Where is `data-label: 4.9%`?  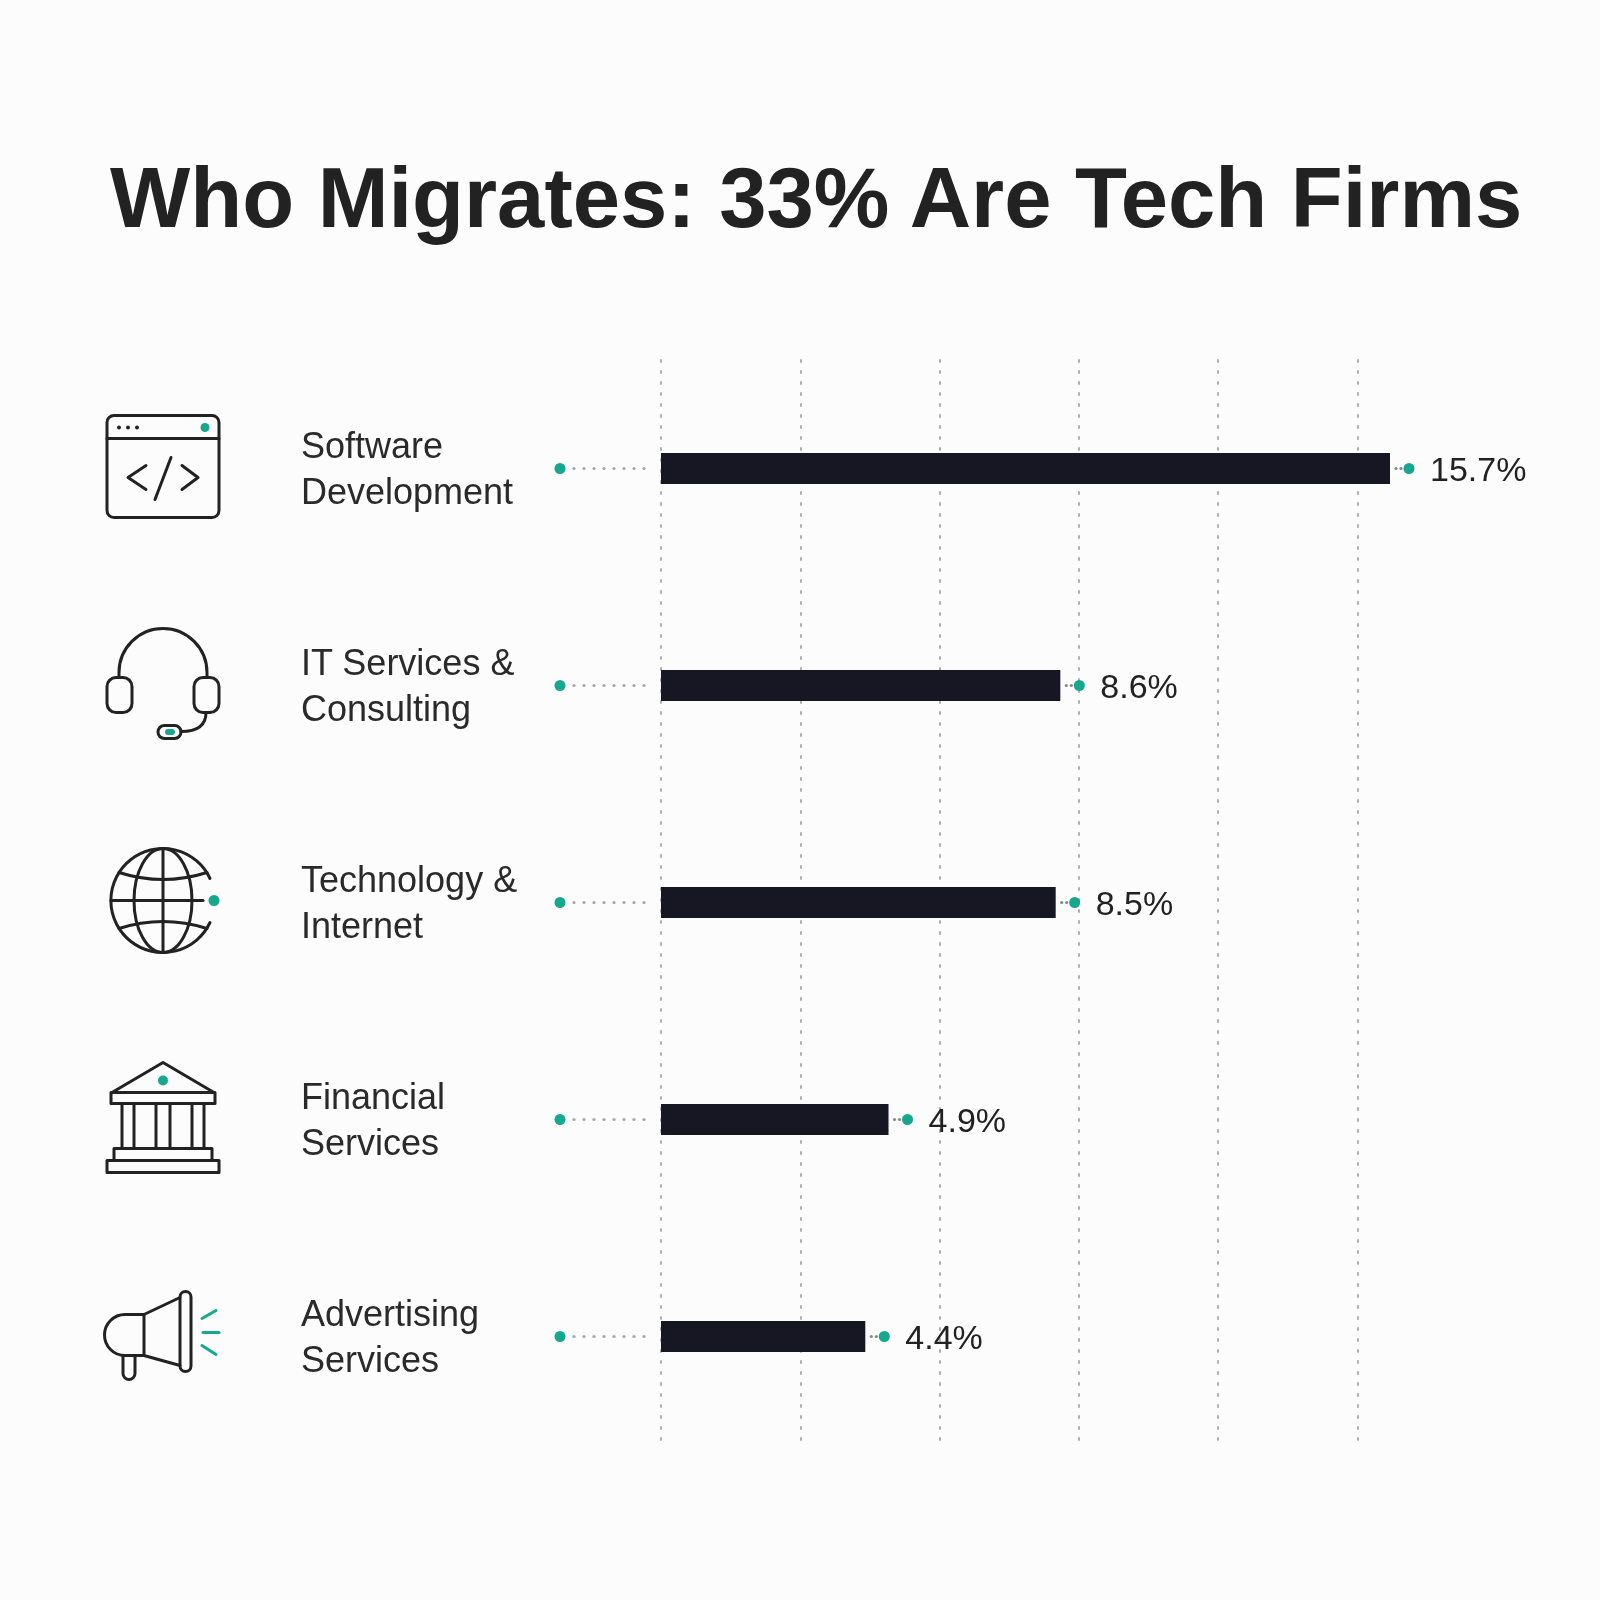
data-label: 4.9% is located at coordinates (967, 1119).